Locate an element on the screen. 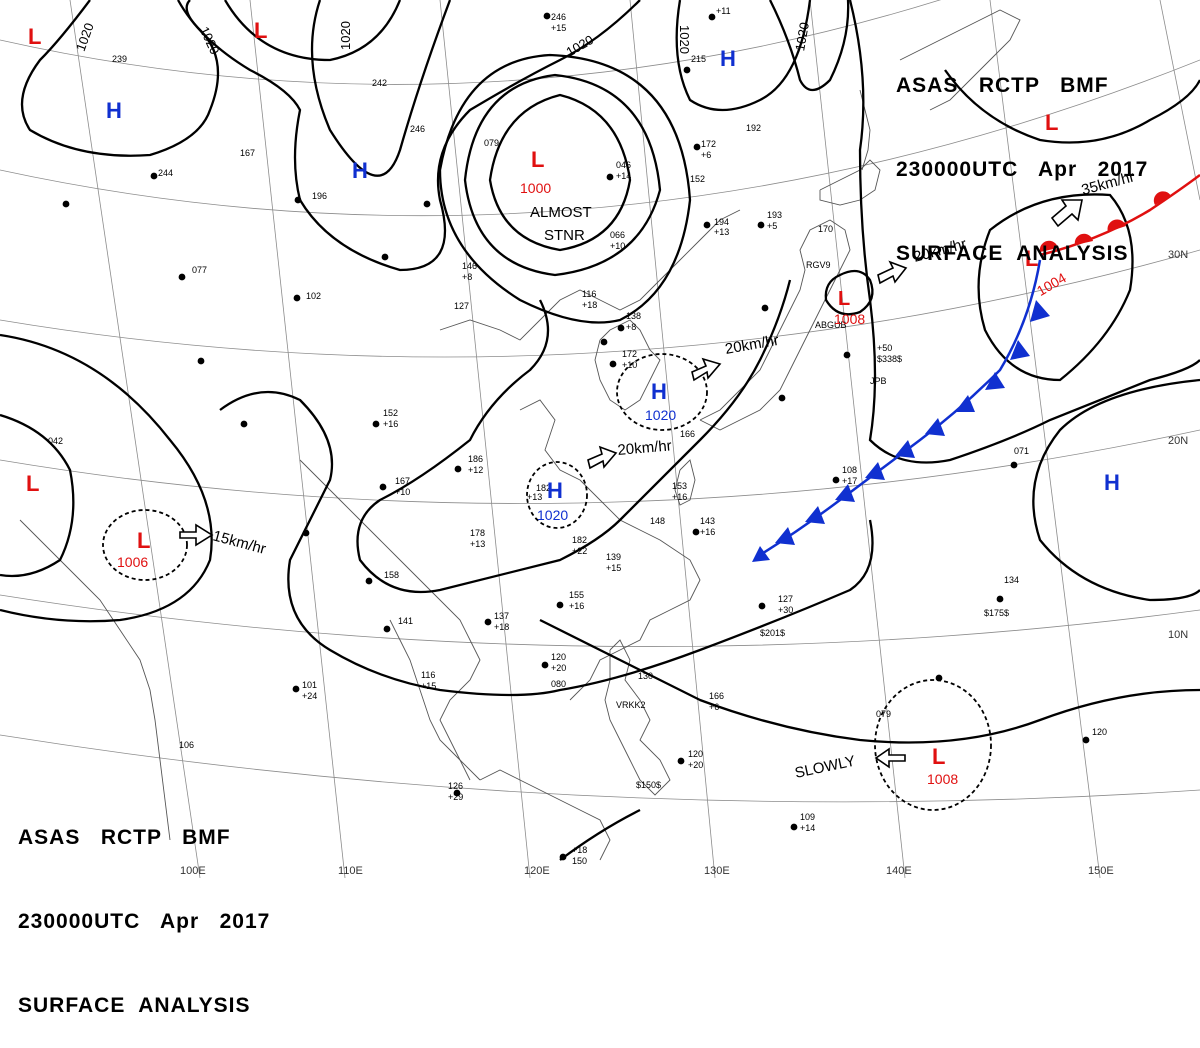 This screenshot has width=1200, height=1048. isobar-central-trough is located at coordinates (574, 436).